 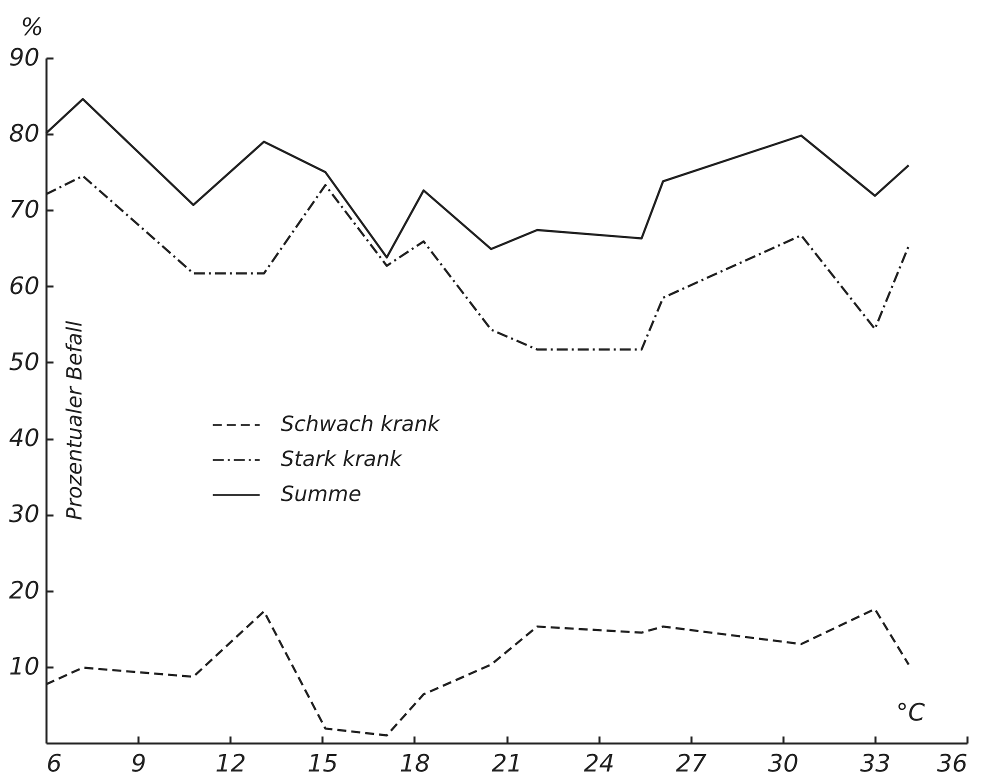 I want to click on x-tick-label: 36, so click(x=952, y=763).